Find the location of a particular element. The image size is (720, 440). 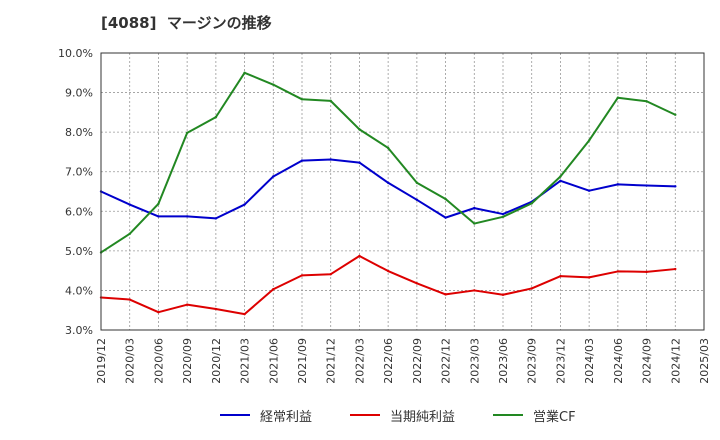

x-tick-label: 2022/09 is located at coordinates (417, 361).